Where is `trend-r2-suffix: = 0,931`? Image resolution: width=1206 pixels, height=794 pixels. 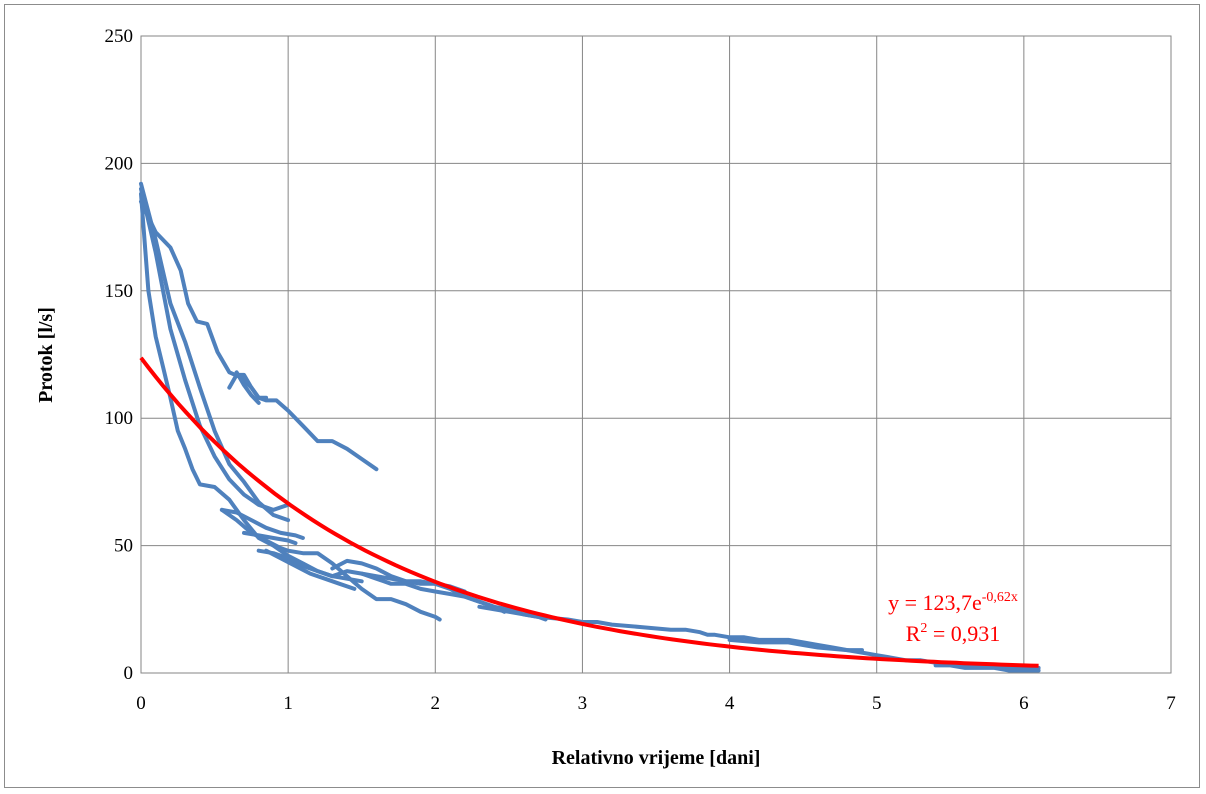
trend-r2-suffix: = 0,931 is located at coordinates (963, 633).